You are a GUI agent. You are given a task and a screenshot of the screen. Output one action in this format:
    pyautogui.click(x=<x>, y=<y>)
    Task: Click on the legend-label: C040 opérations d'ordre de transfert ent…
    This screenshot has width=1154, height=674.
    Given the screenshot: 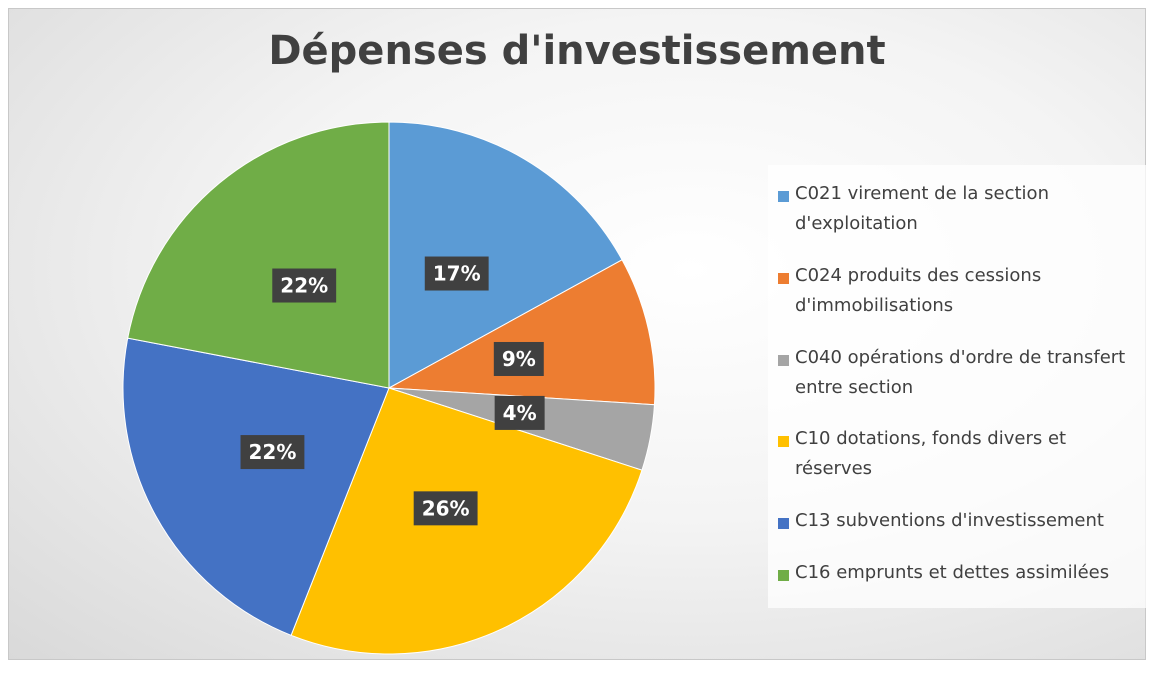 What is the action you would take?
    pyautogui.click(x=960, y=372)
    